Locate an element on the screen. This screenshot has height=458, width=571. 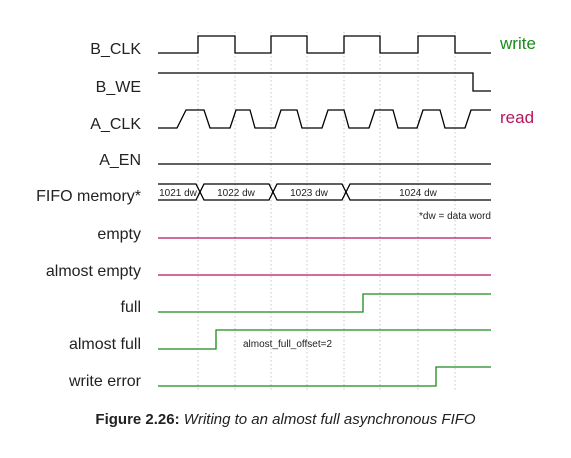
label-full: full is located at coordinates (131, 307).